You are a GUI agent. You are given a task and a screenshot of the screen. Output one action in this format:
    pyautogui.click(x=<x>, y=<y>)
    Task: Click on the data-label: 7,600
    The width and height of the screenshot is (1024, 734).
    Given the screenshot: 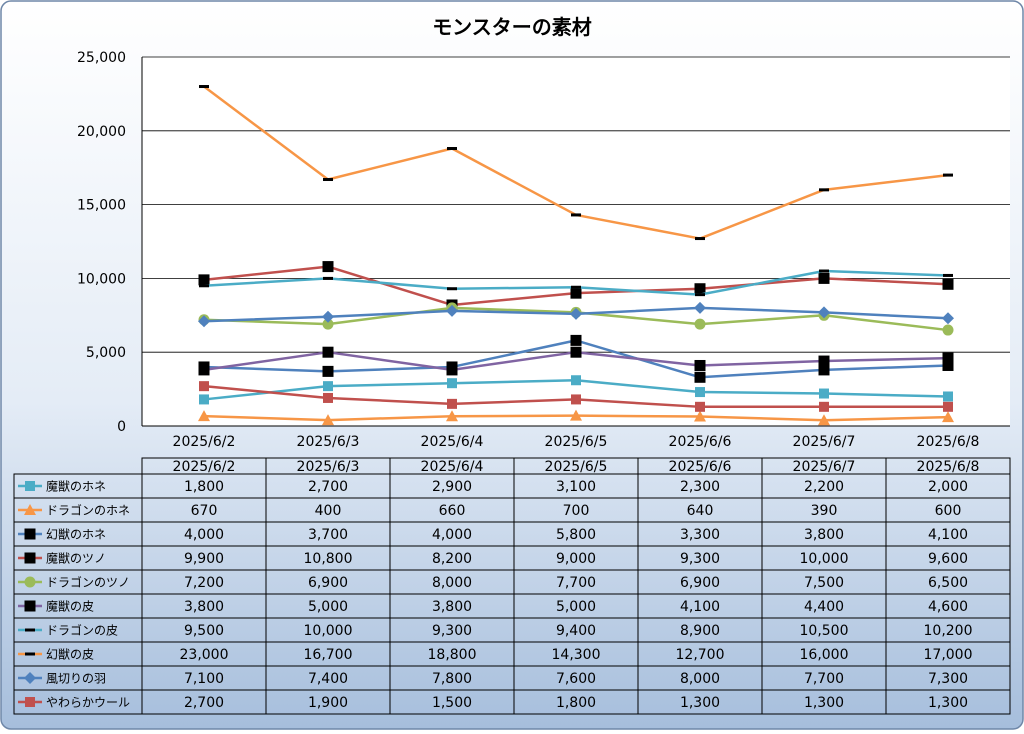 What is the action you would take?
    pyautogui.click(x=576, y=679)
    